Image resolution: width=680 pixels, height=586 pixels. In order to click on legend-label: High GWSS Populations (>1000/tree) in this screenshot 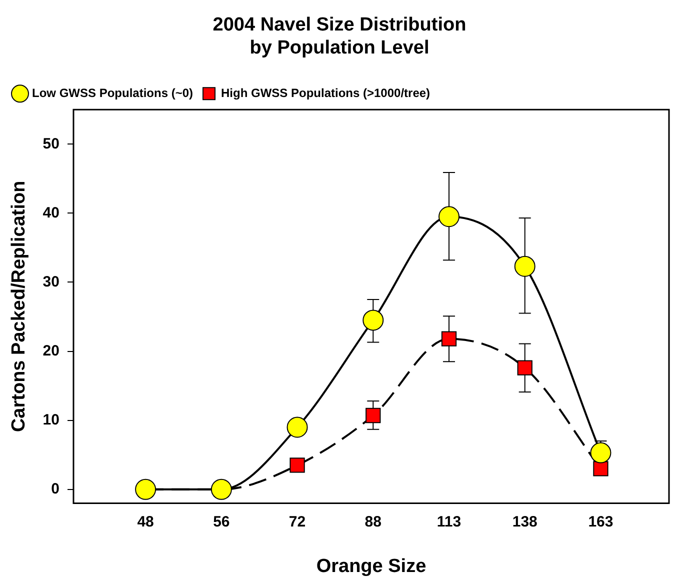, I will do `click(325, 93)`.